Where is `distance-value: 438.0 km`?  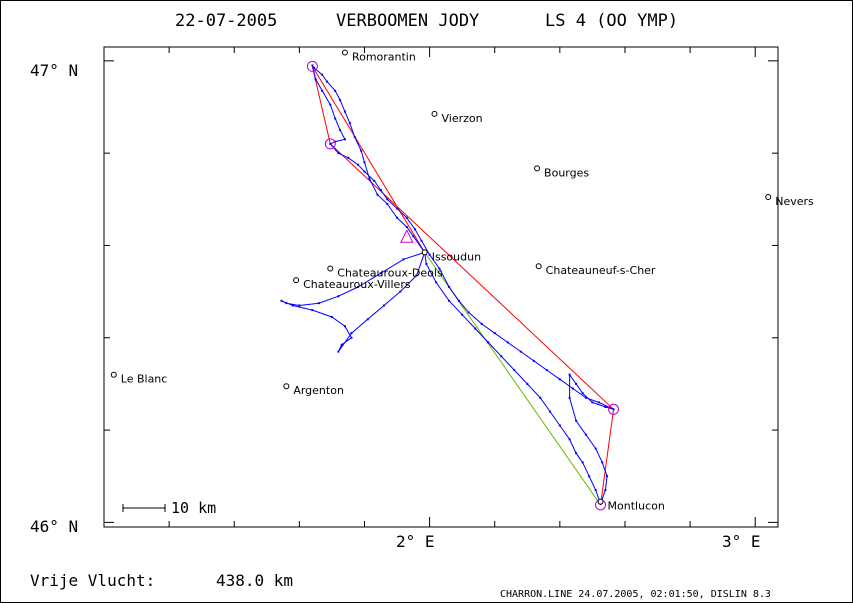 distance-value: 438.0 km is located at coordinates (254, 580).